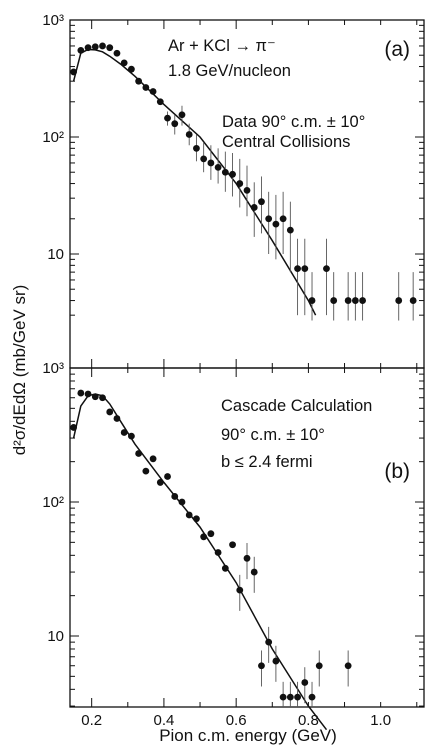 Image resolution: width=429 pixels, height=752 pixels. Describe the element at coordinates (236, 720) in the screenshot. I see `x-tick-label: 0.6` at that location.